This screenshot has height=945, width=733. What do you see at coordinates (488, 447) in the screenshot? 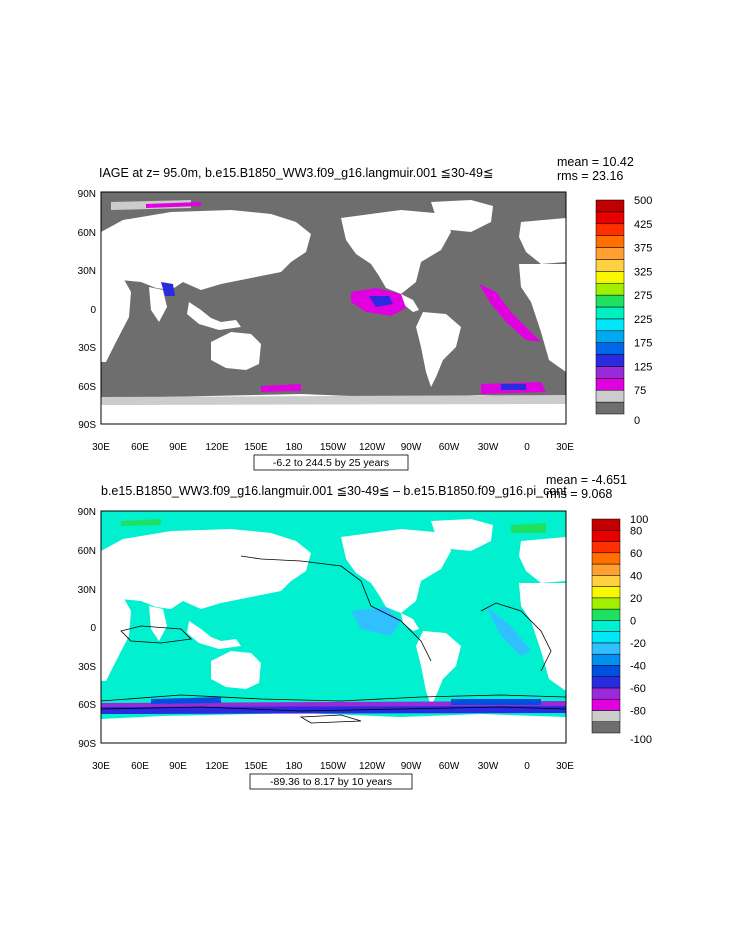
I see `top-x-tick-label: 30W` at bounding box center [488, 447].